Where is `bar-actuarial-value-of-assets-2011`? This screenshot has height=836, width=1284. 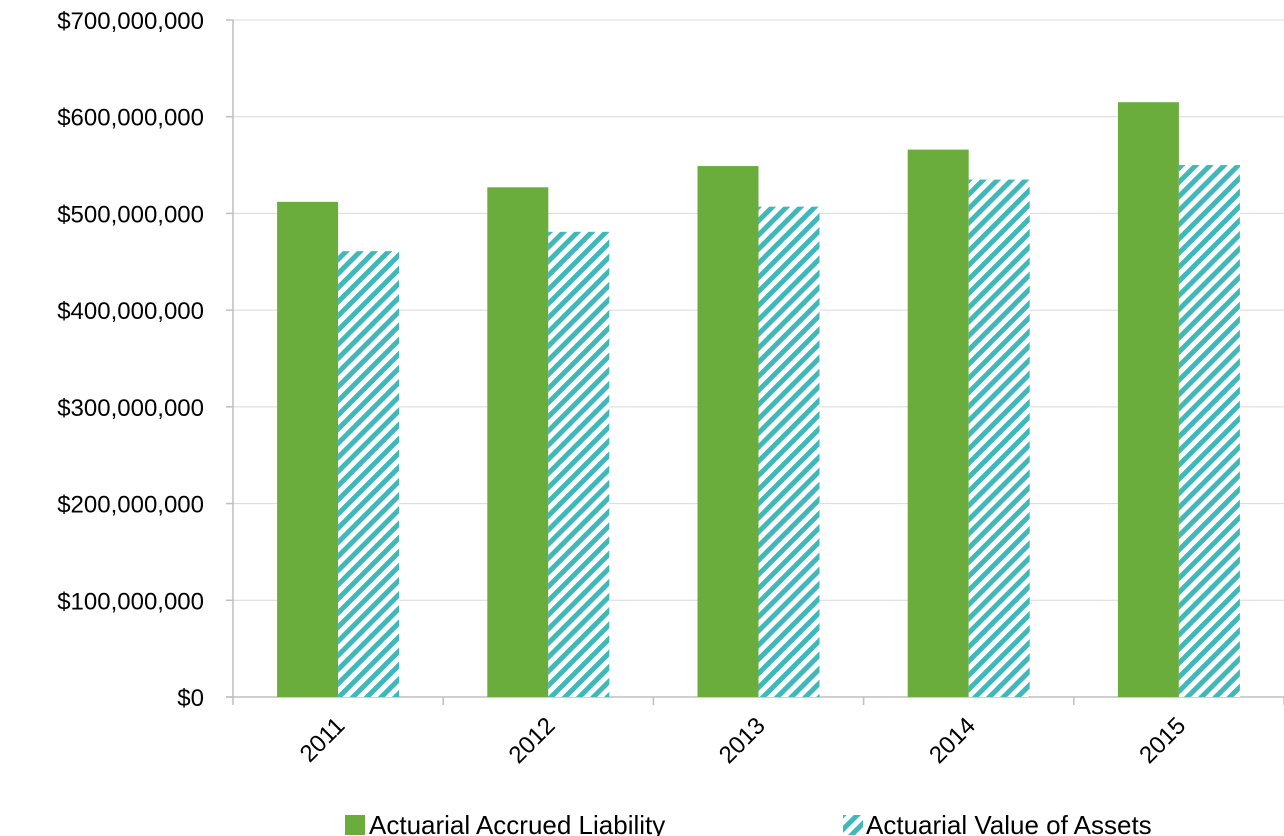
bar-actuarial-value-of-assets-2011 is located at coordinates (369, 474).